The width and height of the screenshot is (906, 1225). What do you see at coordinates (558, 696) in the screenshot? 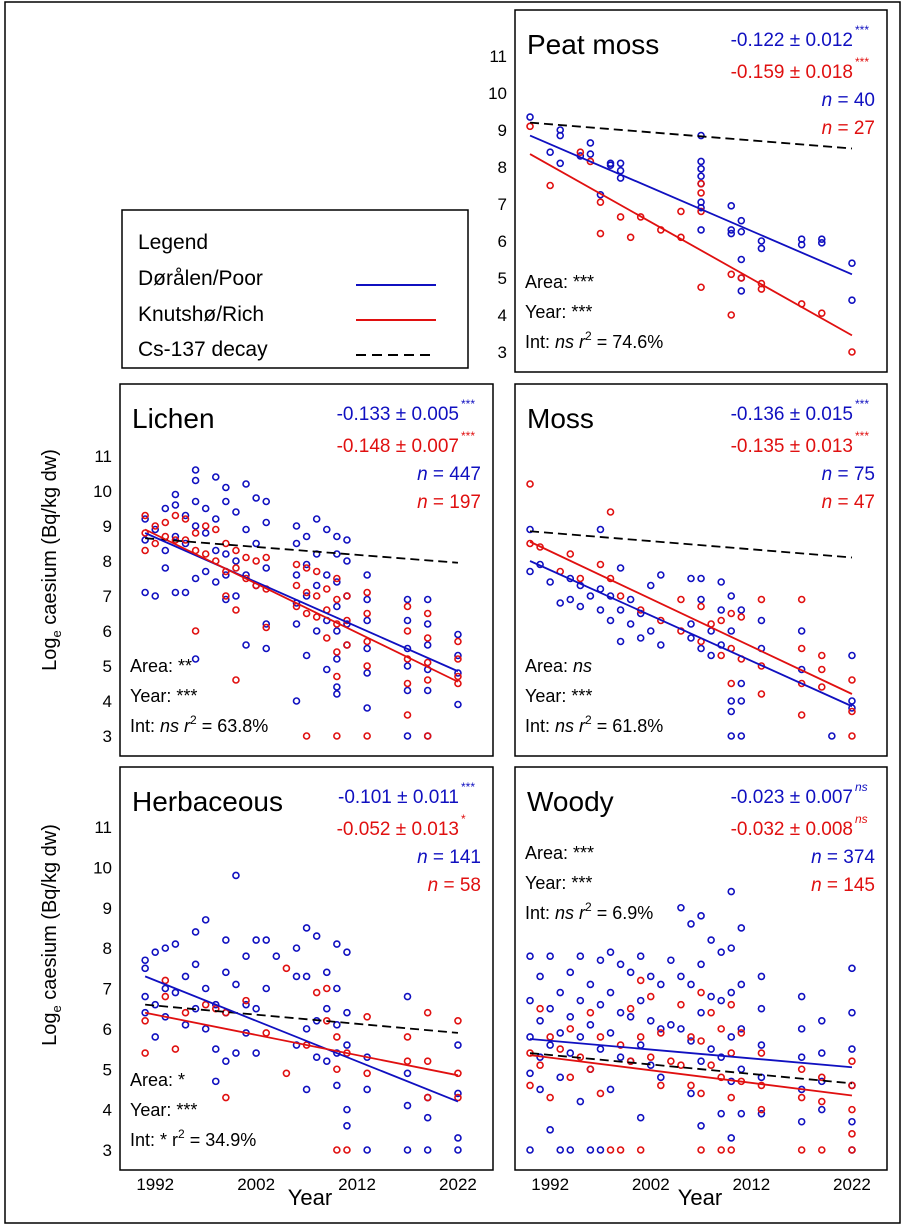
I see `anova-line: Year: ***` at bounding box center [558, 696].